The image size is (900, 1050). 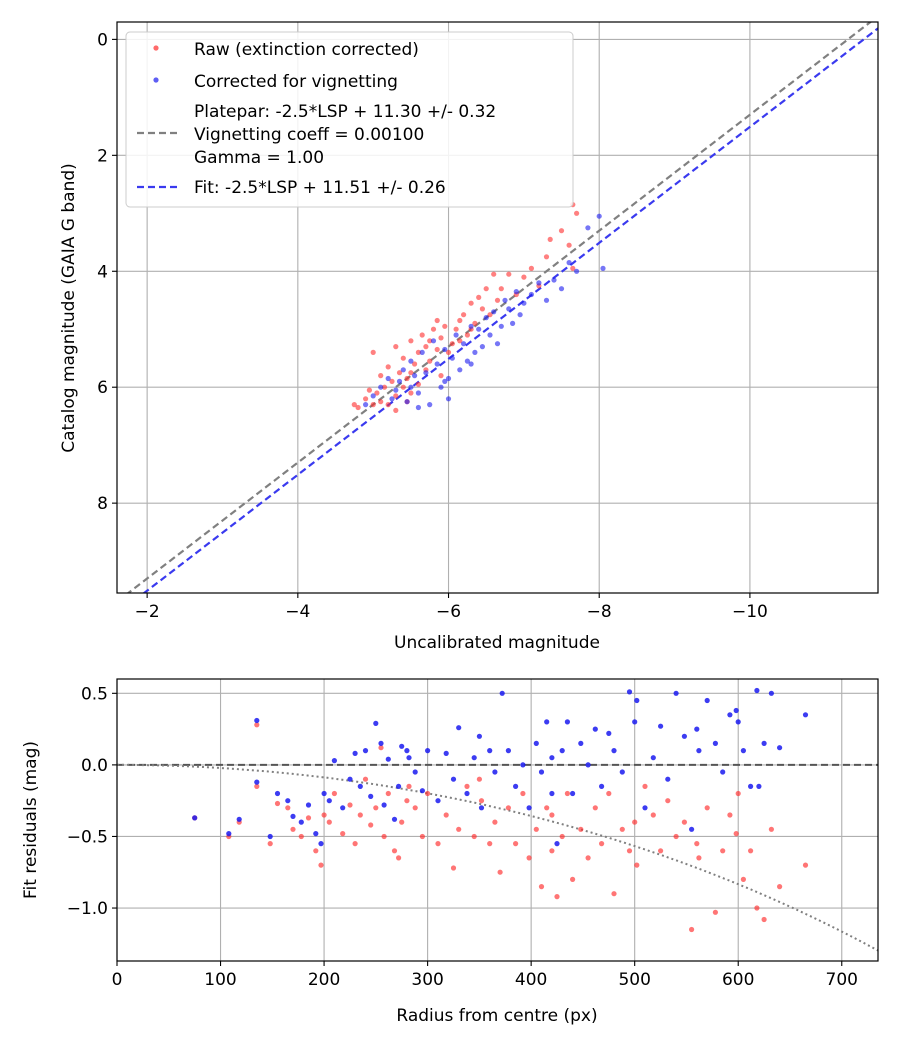 What do you see at coordinates (750, 612) in the screenshot?
I see `x-tick-label: −10` at bounding box center [750, 612].